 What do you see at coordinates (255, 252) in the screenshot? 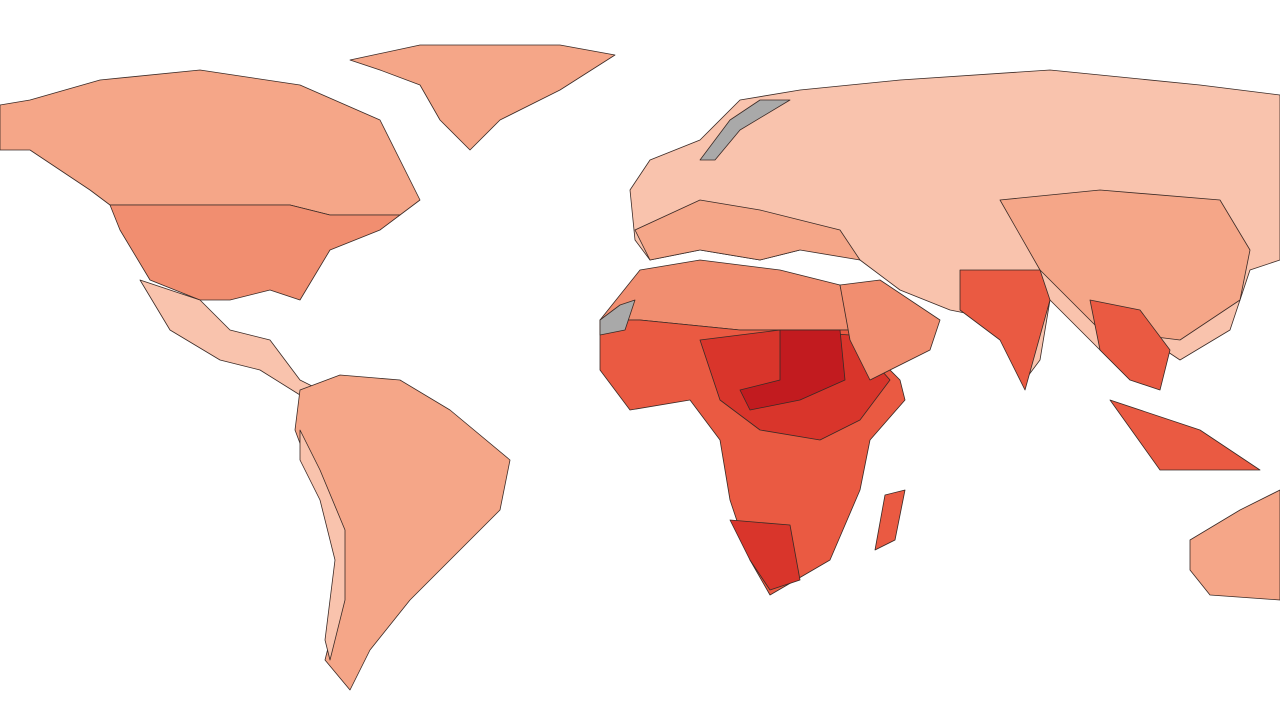
I see `usa` at bounding box center [255, 252].